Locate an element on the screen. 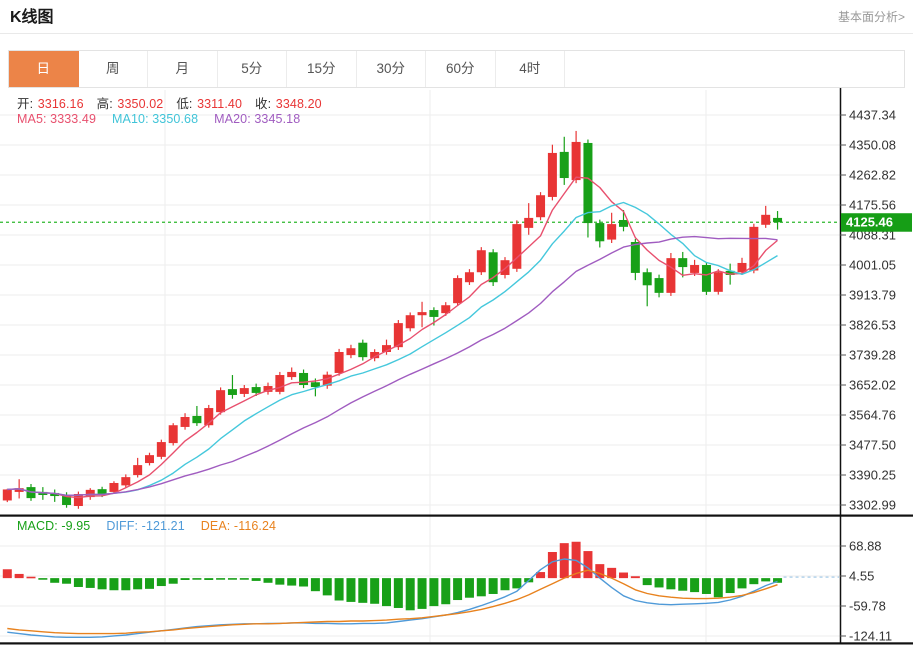 The width and height of the screenshot is (913, 647). fundamental-analysis-link: 基本面分析> is located at coordinates (871, 17).